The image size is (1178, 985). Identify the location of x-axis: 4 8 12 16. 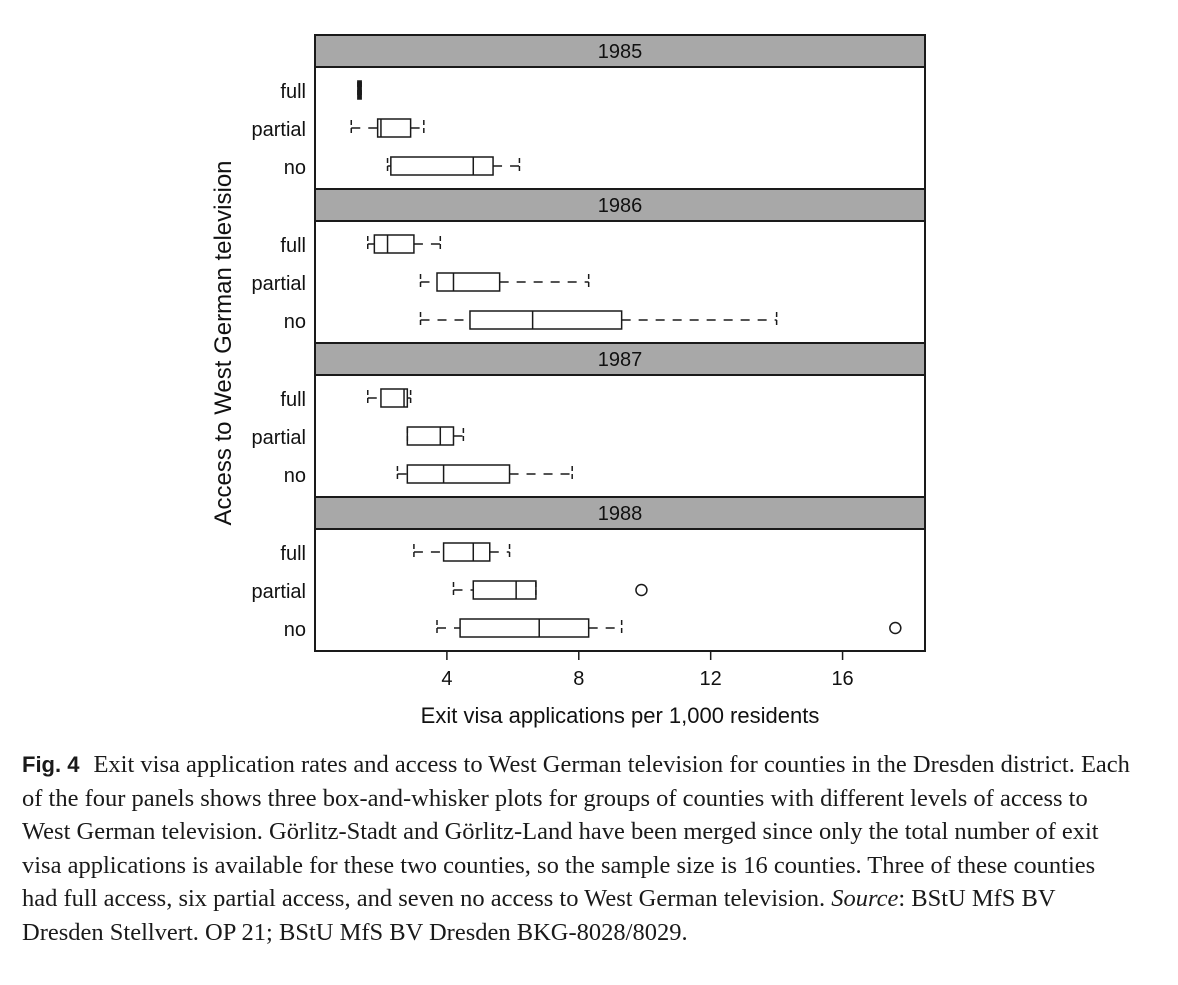
(647, 670).